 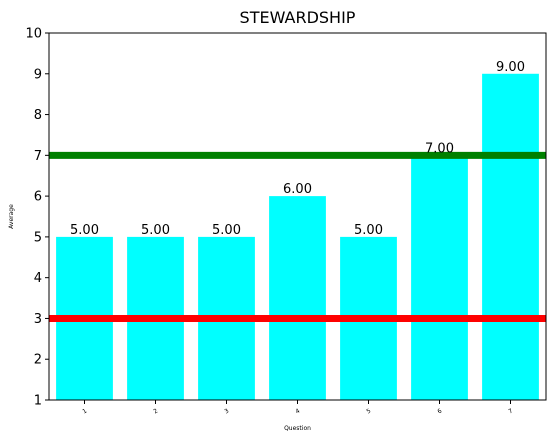 I want to click on x-tick-label: 7, so click(x=510, y=411).